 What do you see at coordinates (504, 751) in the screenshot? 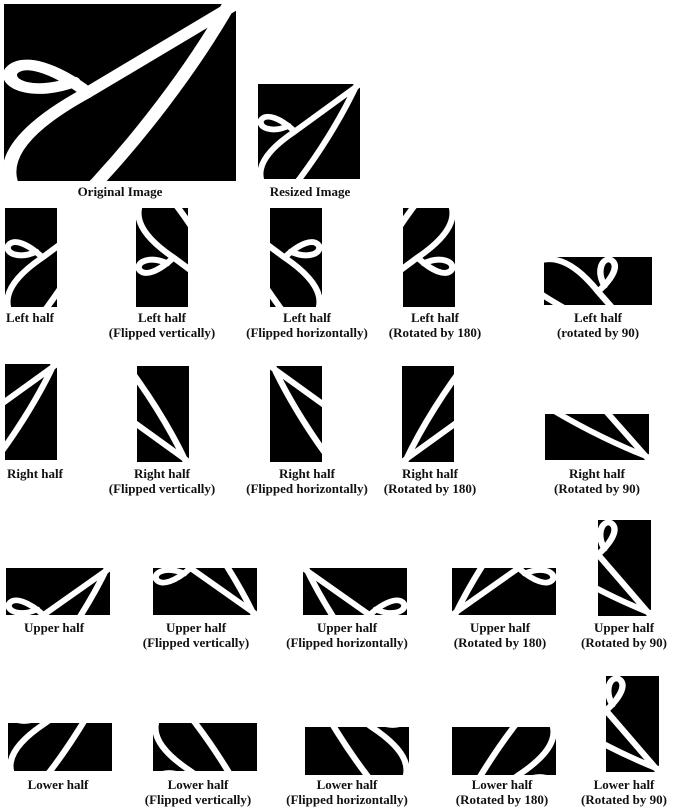
I see `lower-half-rotated-180-image` at bounding box center [504, 751].